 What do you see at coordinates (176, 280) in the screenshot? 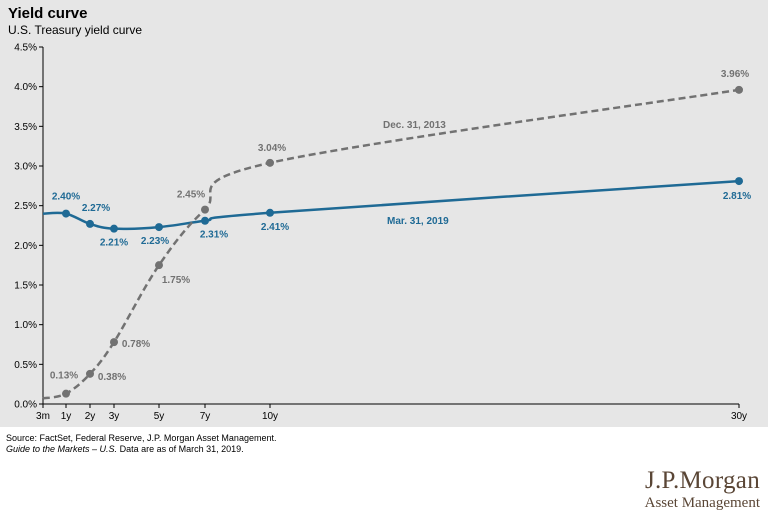
I see `dec-2013-data-label: 1.75%` at bounding box center [176, 280].